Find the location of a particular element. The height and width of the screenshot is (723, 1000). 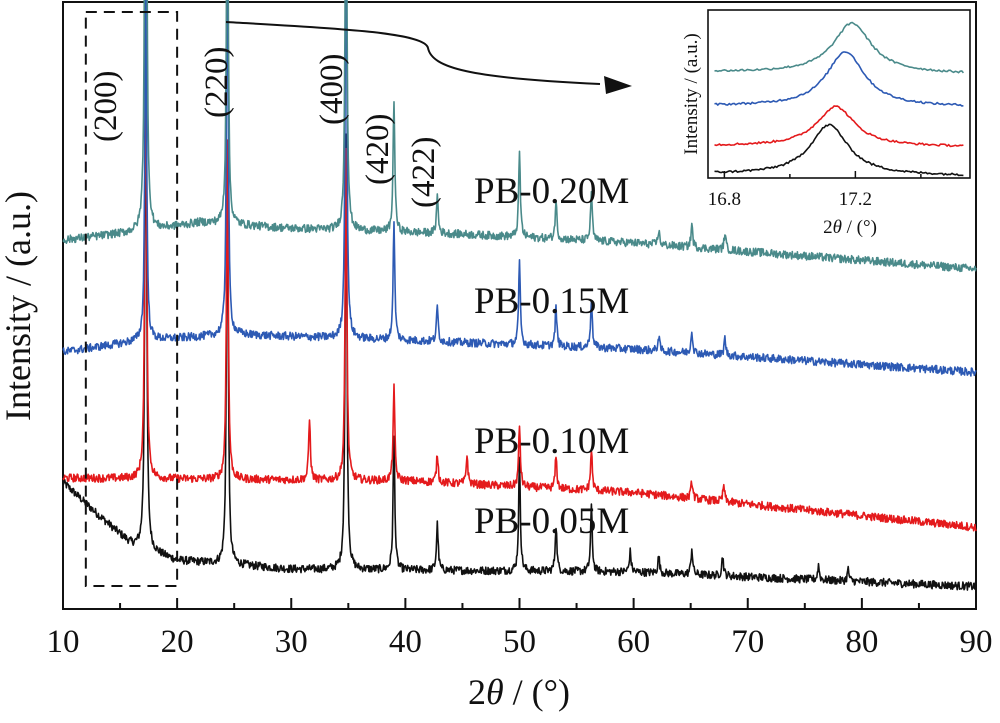

peak-label: (220) is located at coordinates (217, 82).